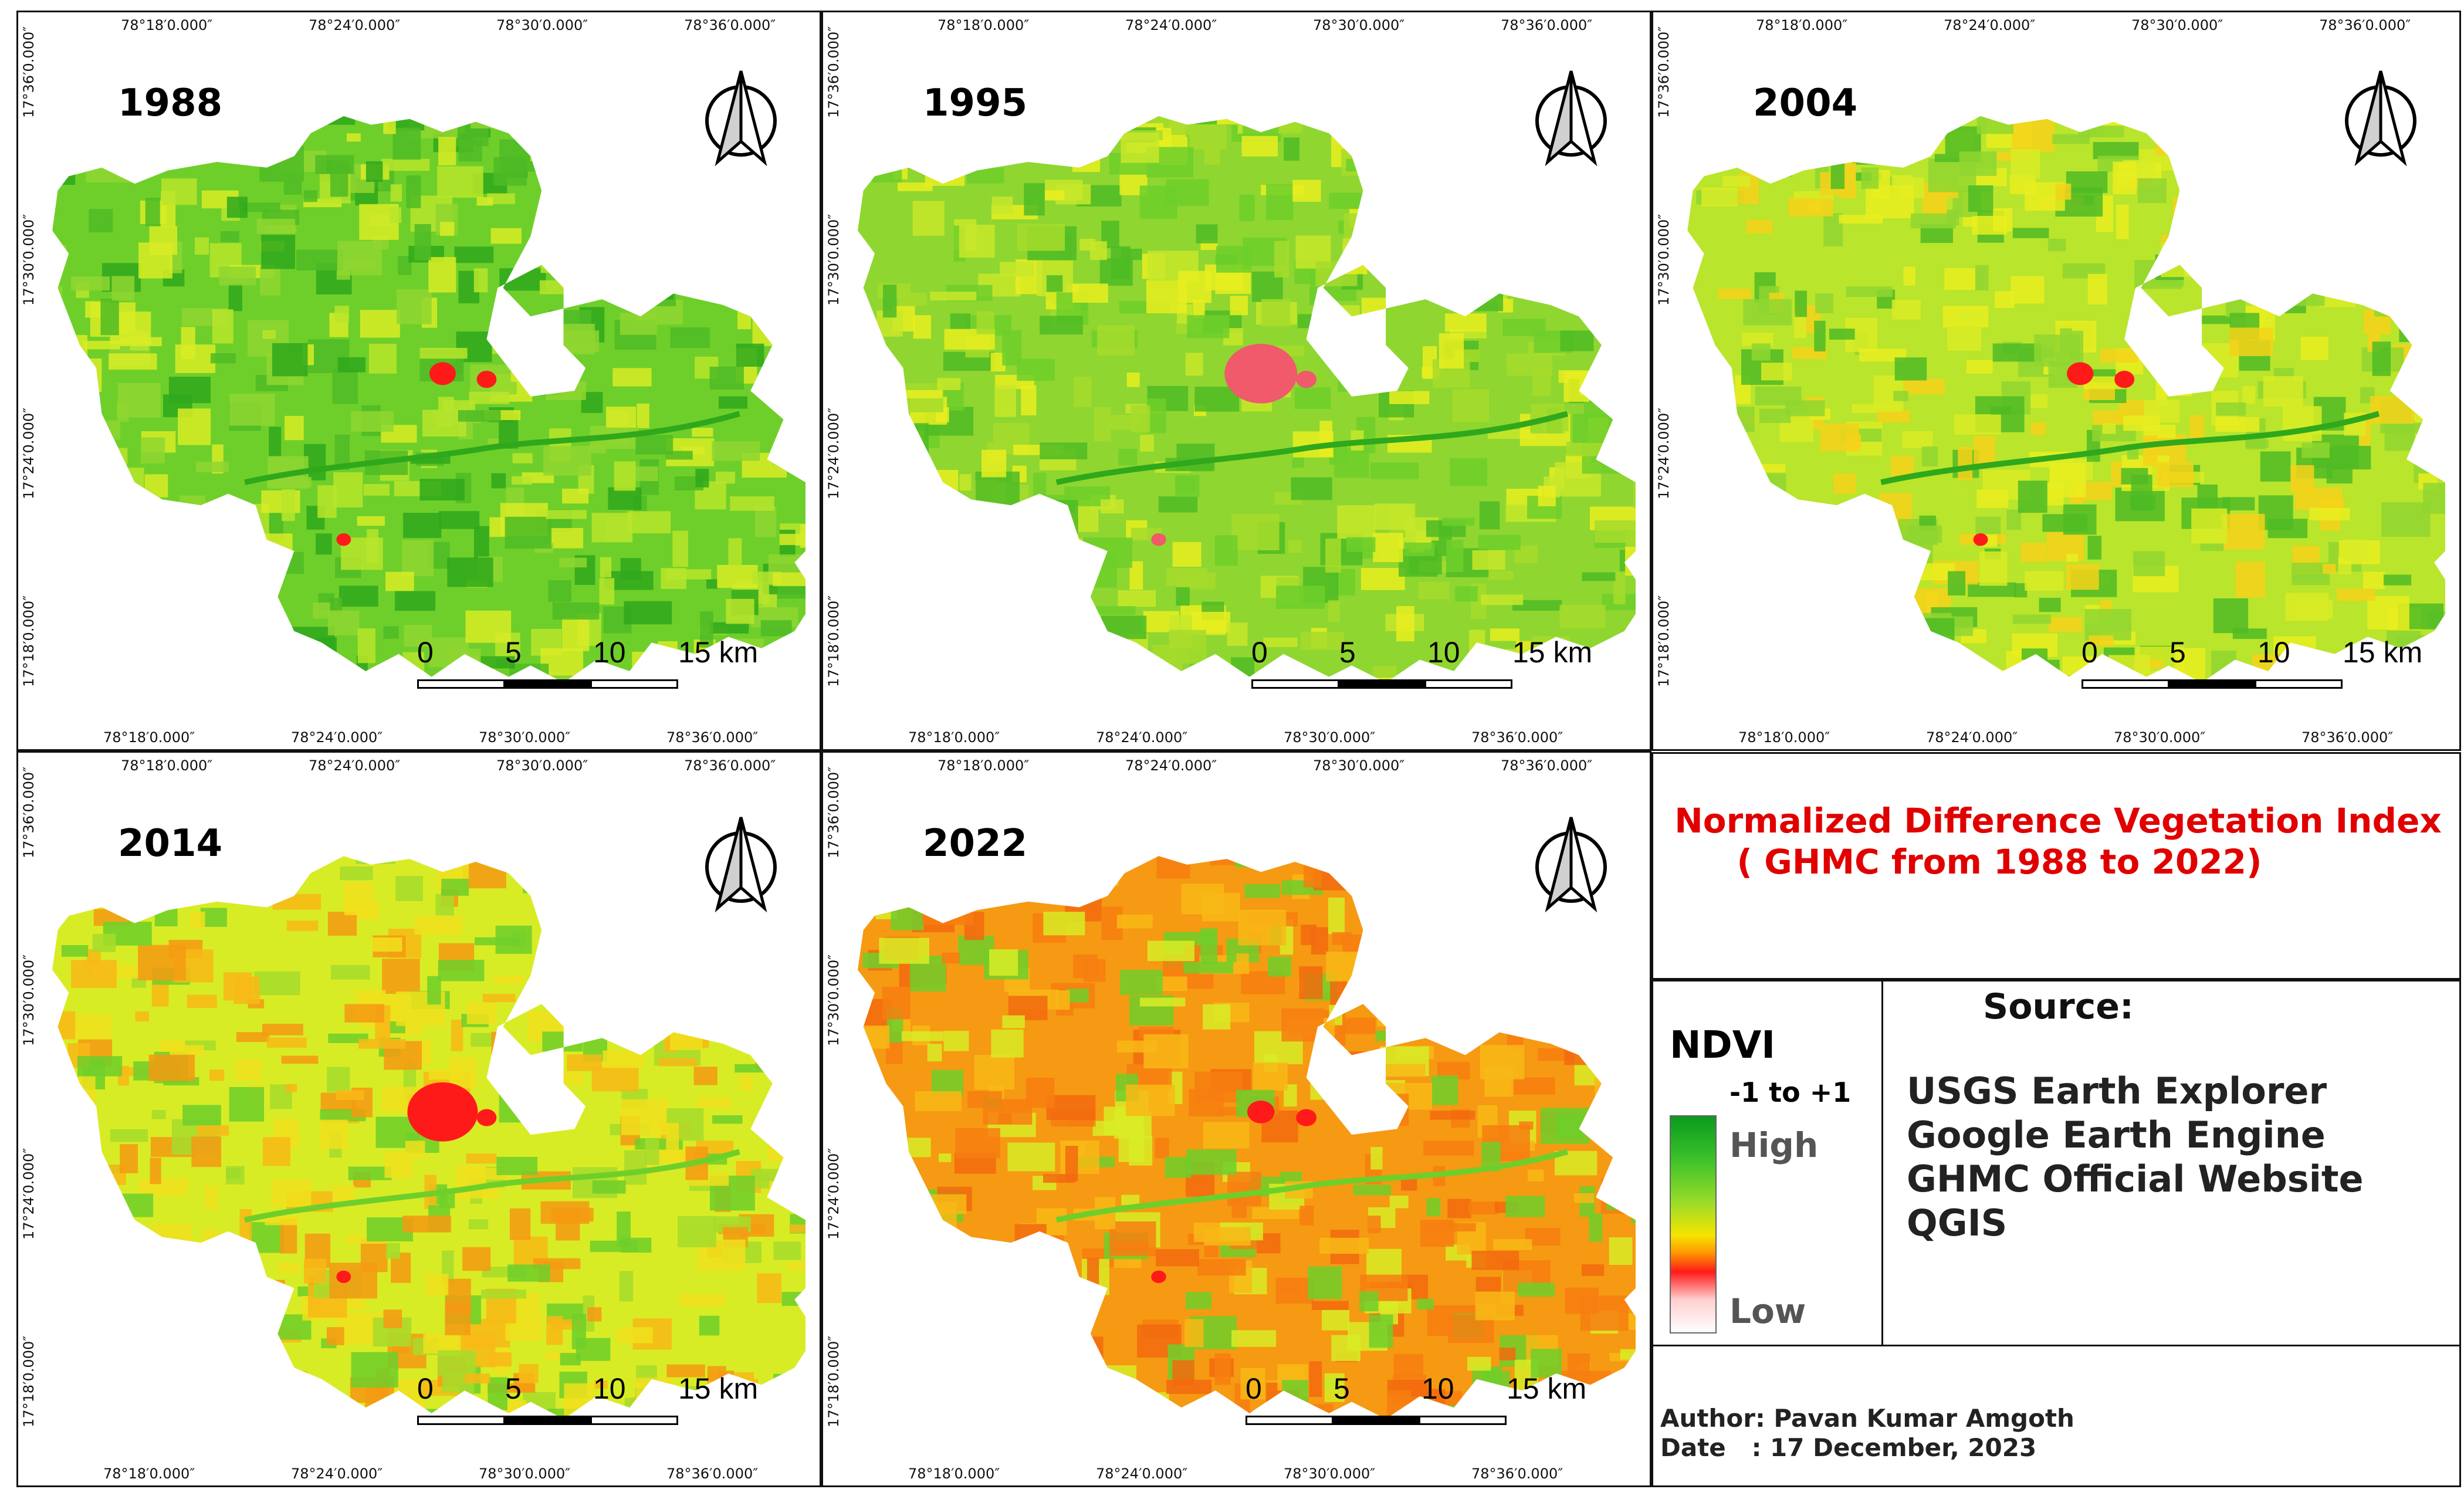 The width and height of the screenshot is (2464, 1496). I want to click on map-year-label: 1995, so click(975, 104).